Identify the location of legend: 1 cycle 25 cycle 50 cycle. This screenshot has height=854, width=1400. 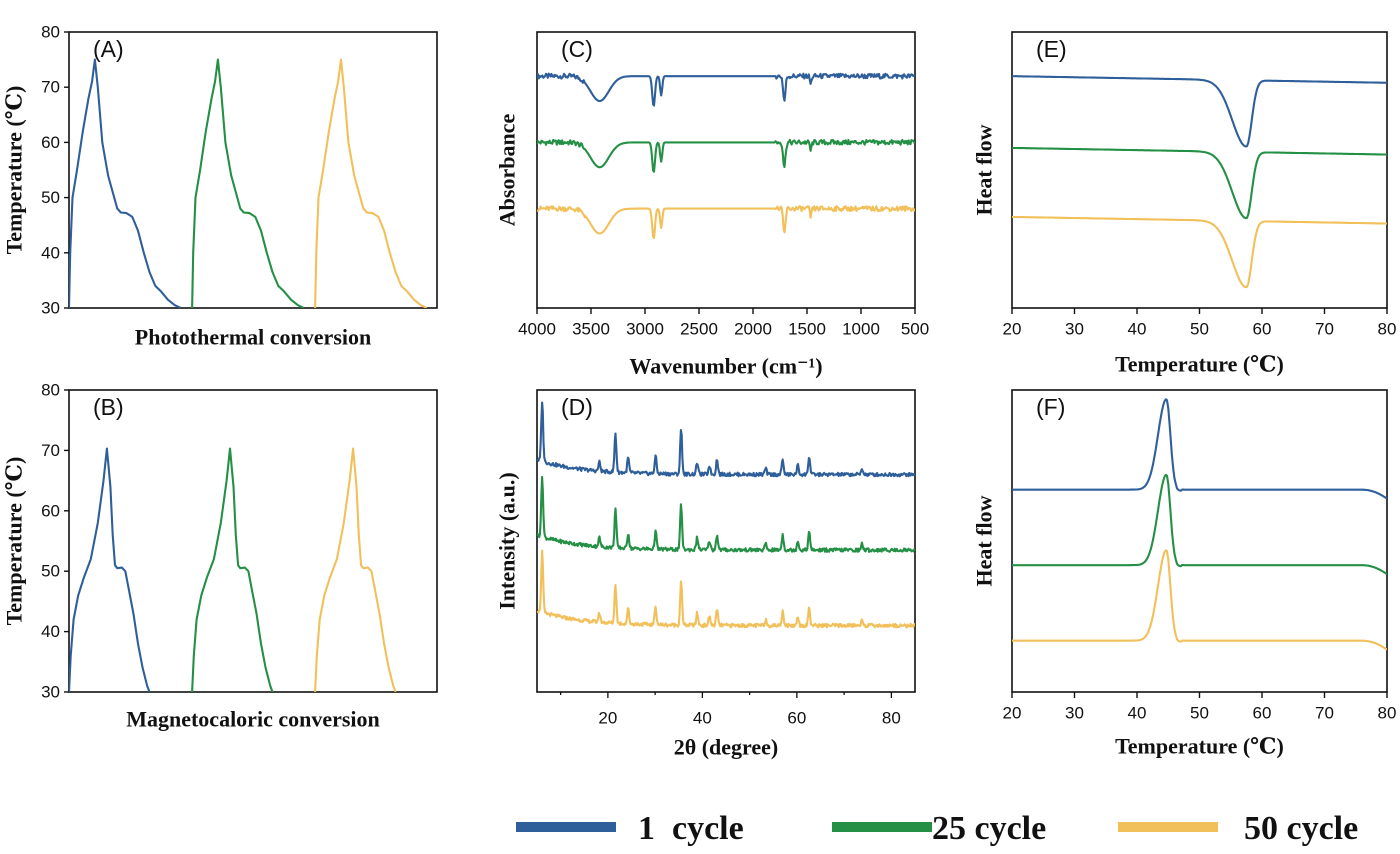
(700, 830).